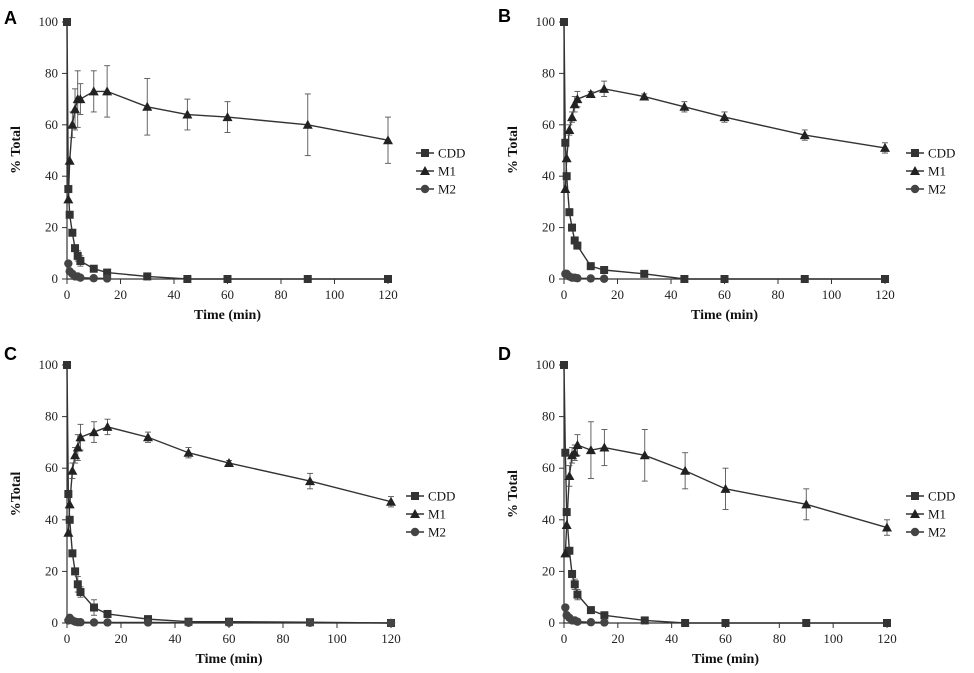 Image resolution: width=974 pixels, height=673 pixels. I want to click on x-tick-label: 80, so click(281, 294).